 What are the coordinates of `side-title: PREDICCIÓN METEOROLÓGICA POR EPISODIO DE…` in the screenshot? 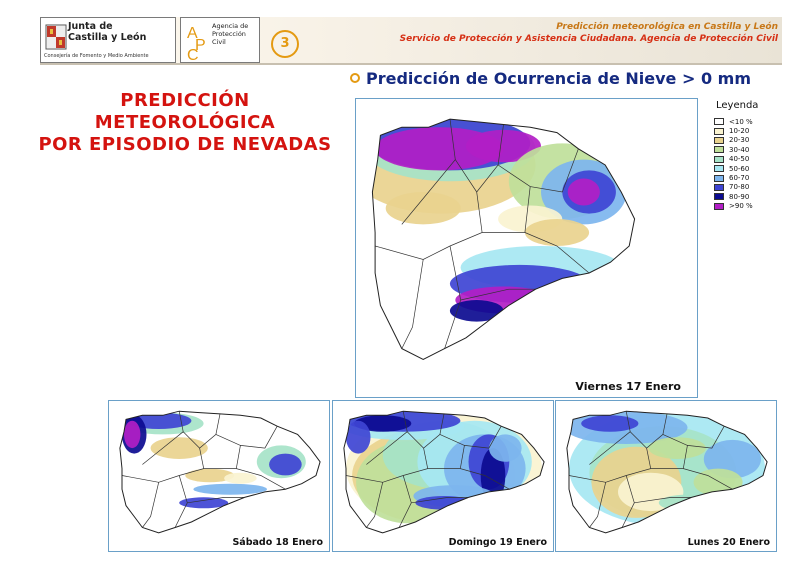 It's located at (185, 123).